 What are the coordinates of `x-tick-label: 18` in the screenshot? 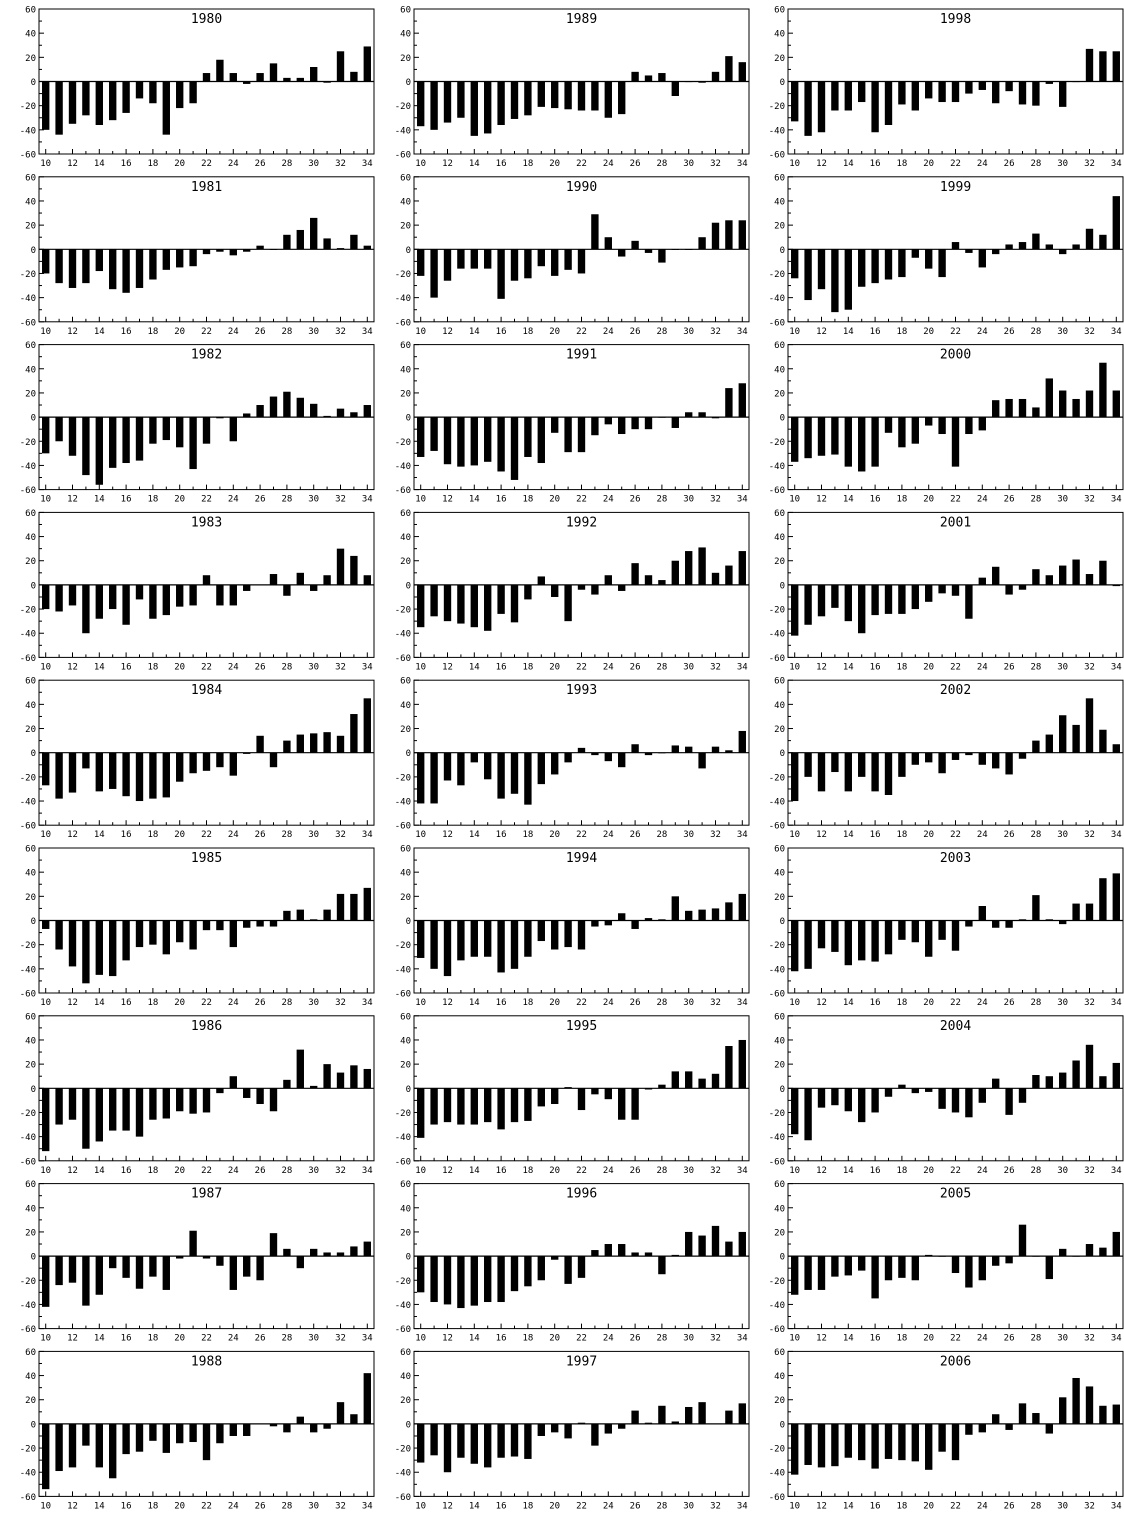 It's located at (152, 500).